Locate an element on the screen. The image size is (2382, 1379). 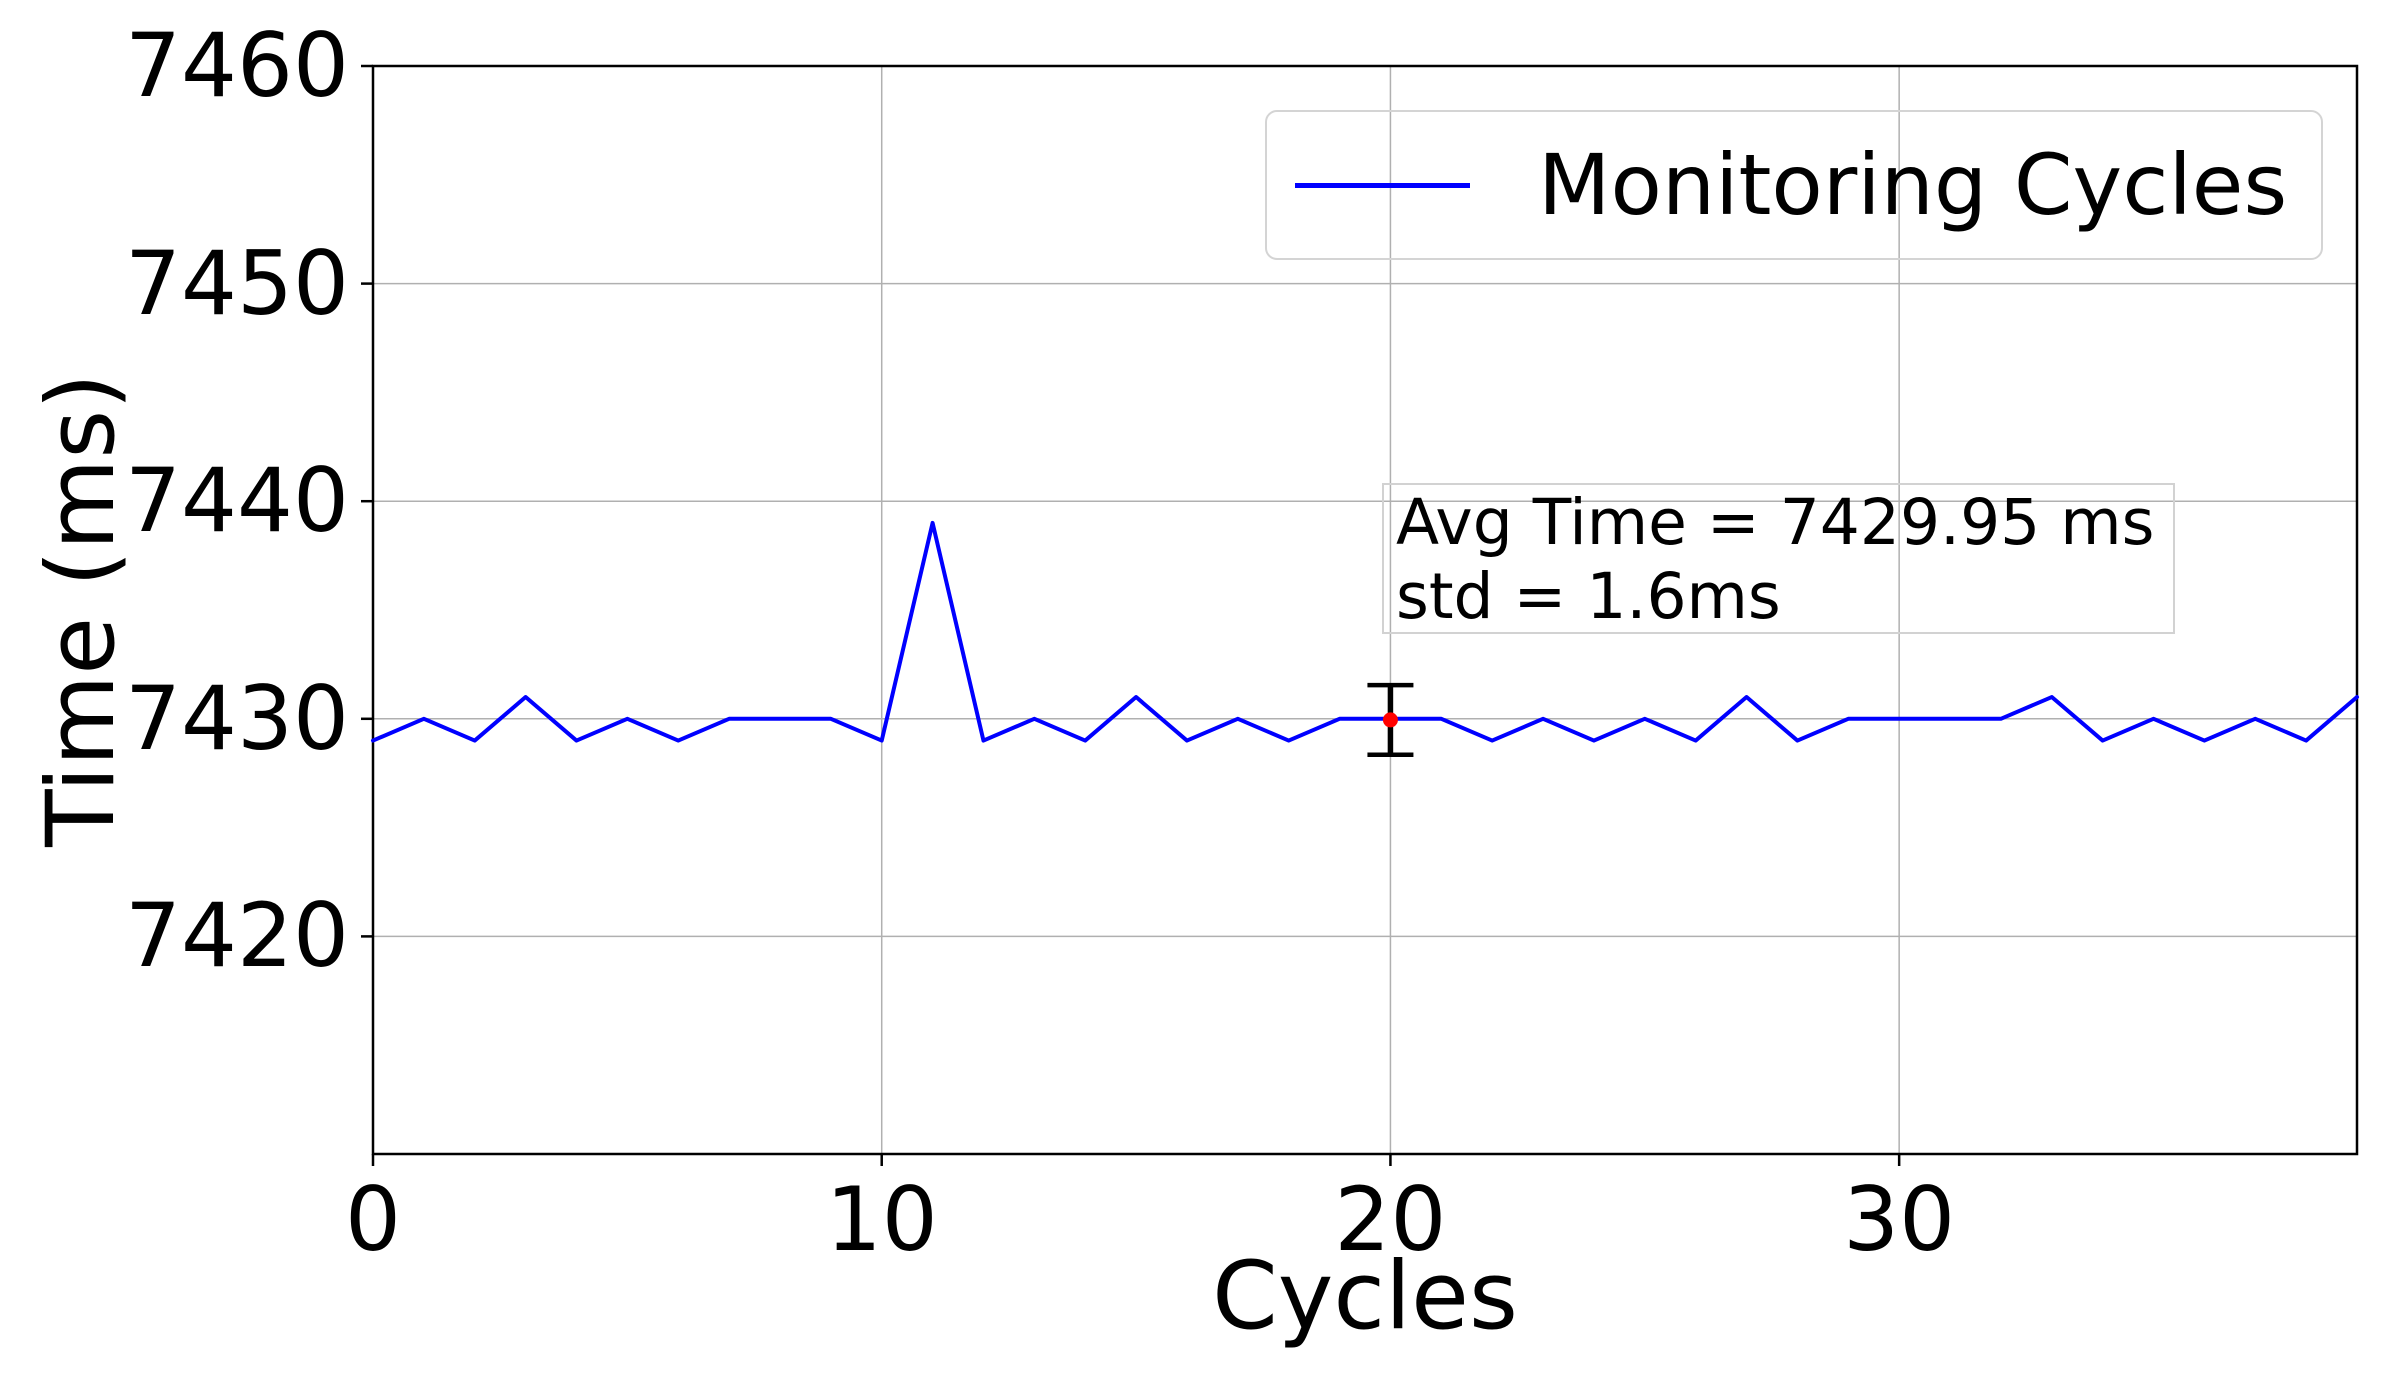
mean-point is located at coordinates (1390, 720).